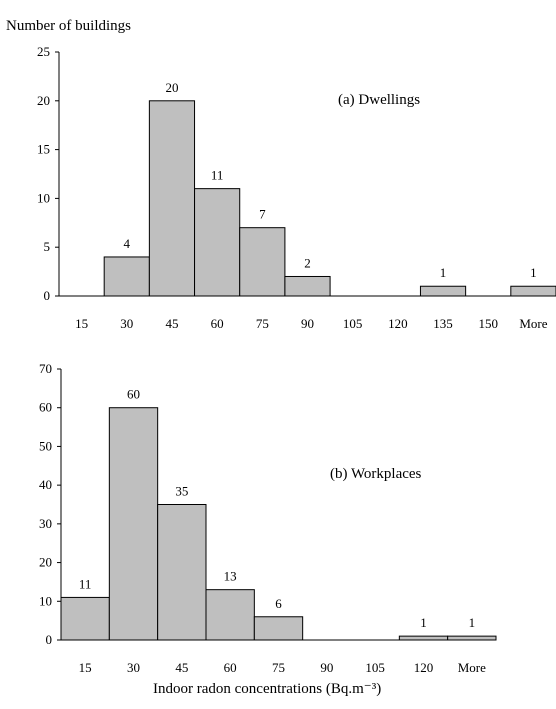 This screenshot has width=556, height=709. What do you see at coordinates (278, 603) in the screenshot?
I see `workplaces-data-label: 6` at bounding box center [278, 603].